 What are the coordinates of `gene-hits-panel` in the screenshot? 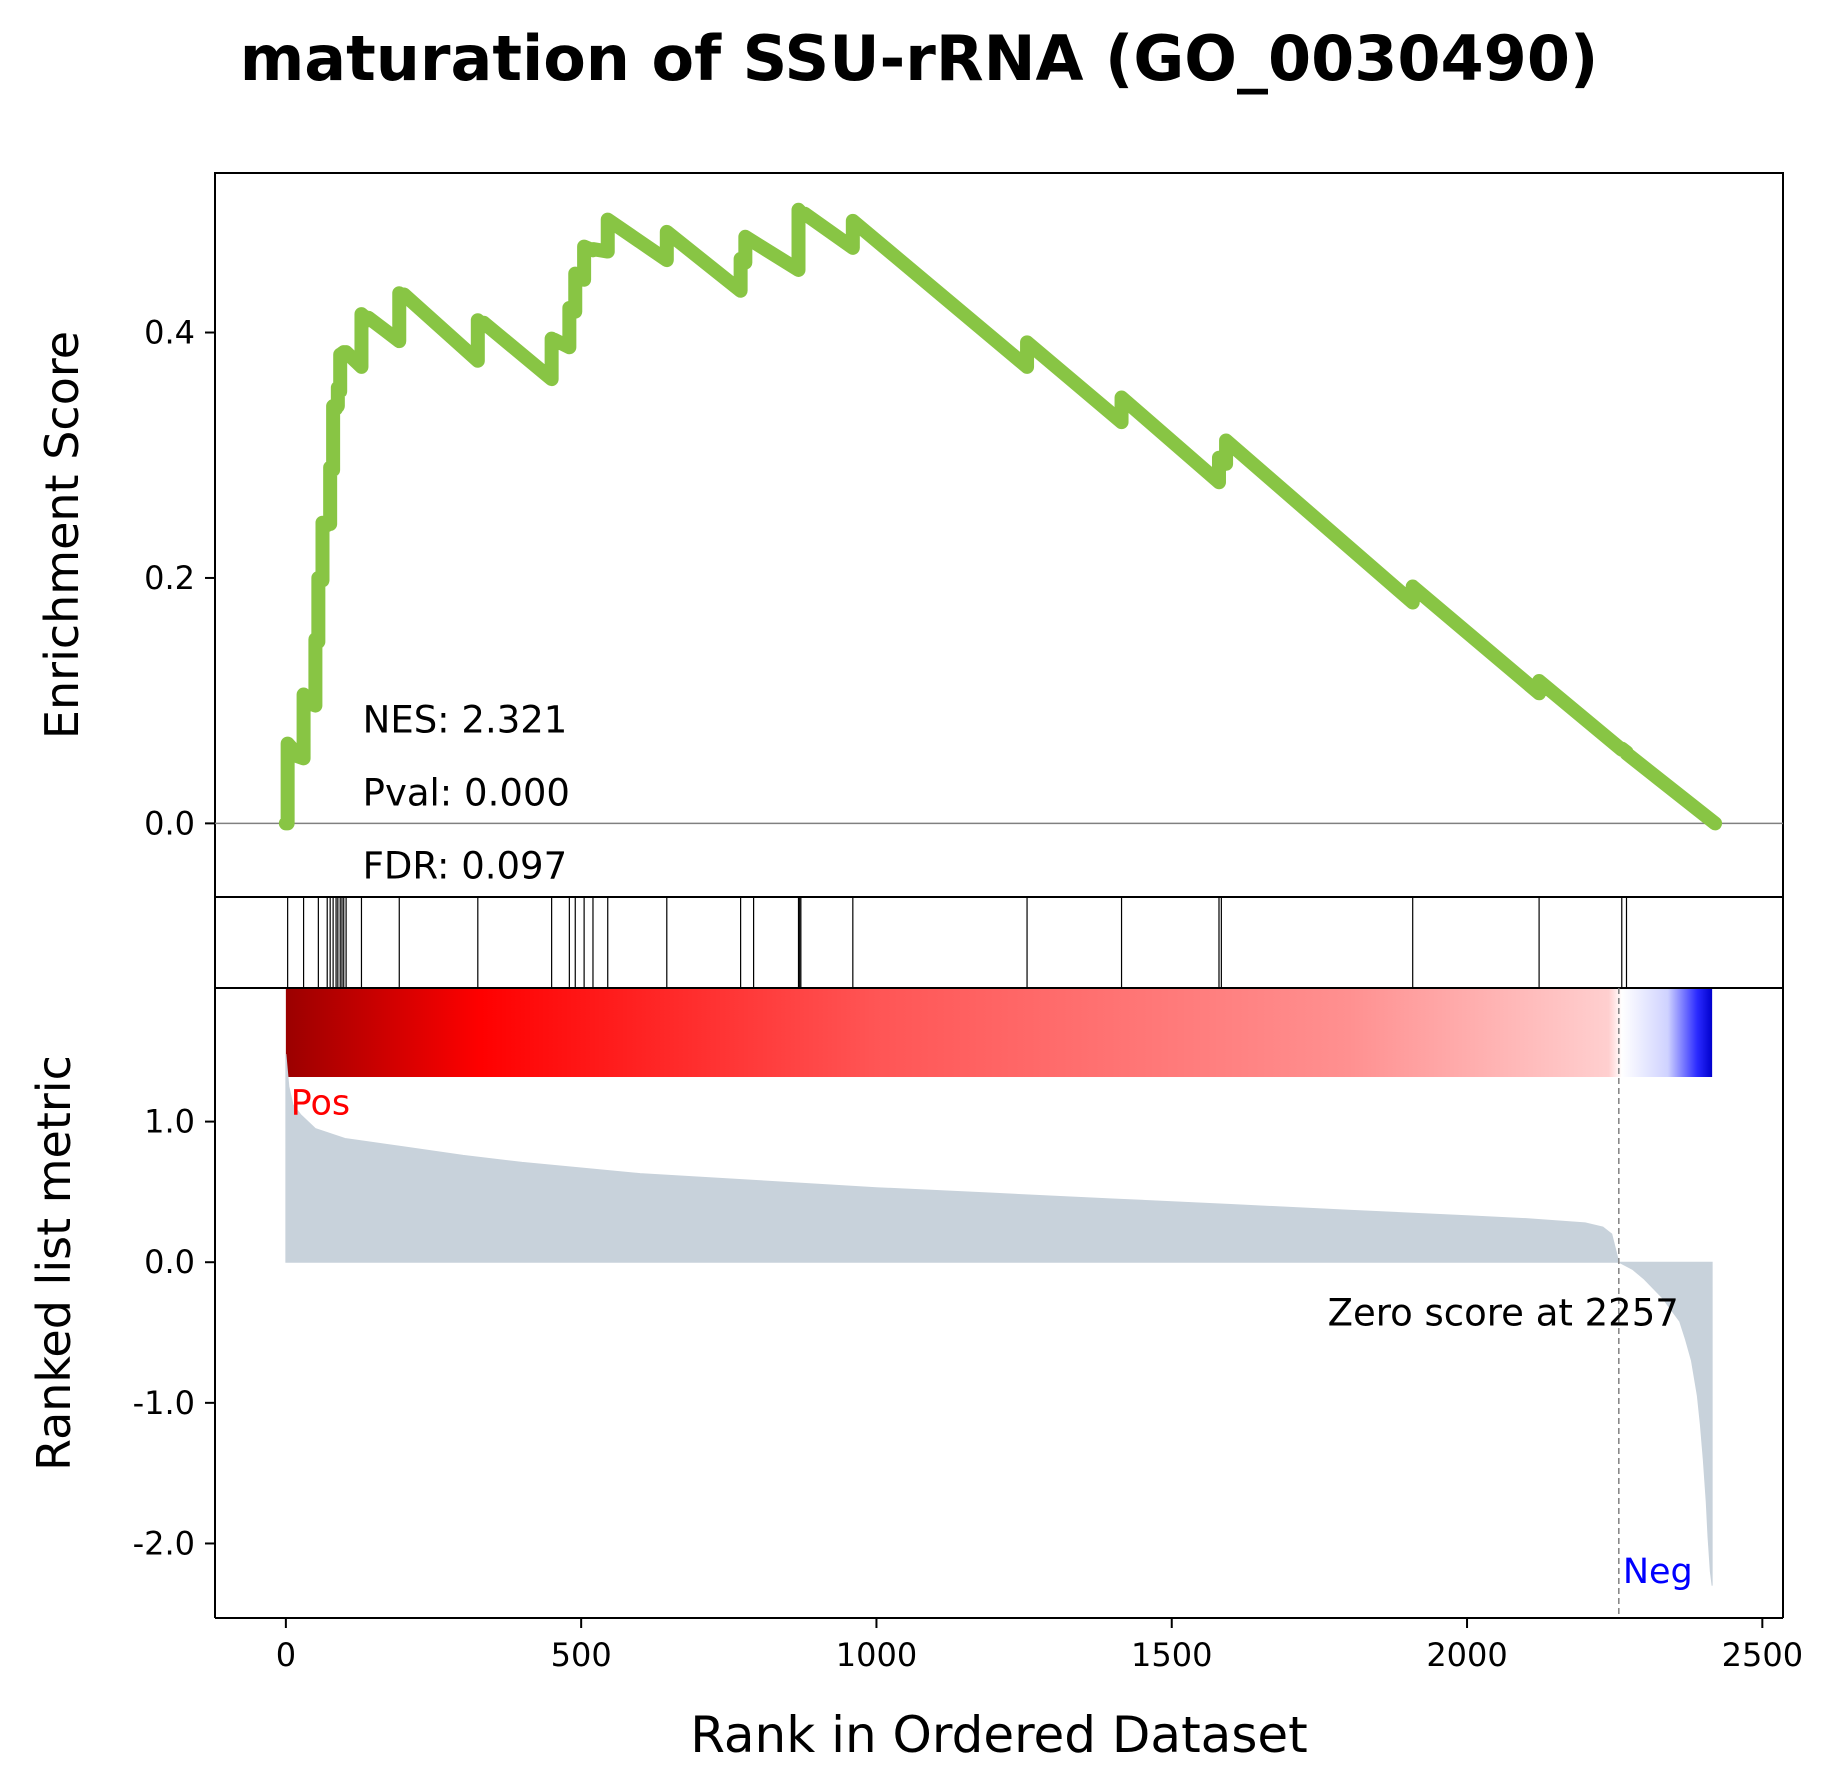 It's located at (999, 942).